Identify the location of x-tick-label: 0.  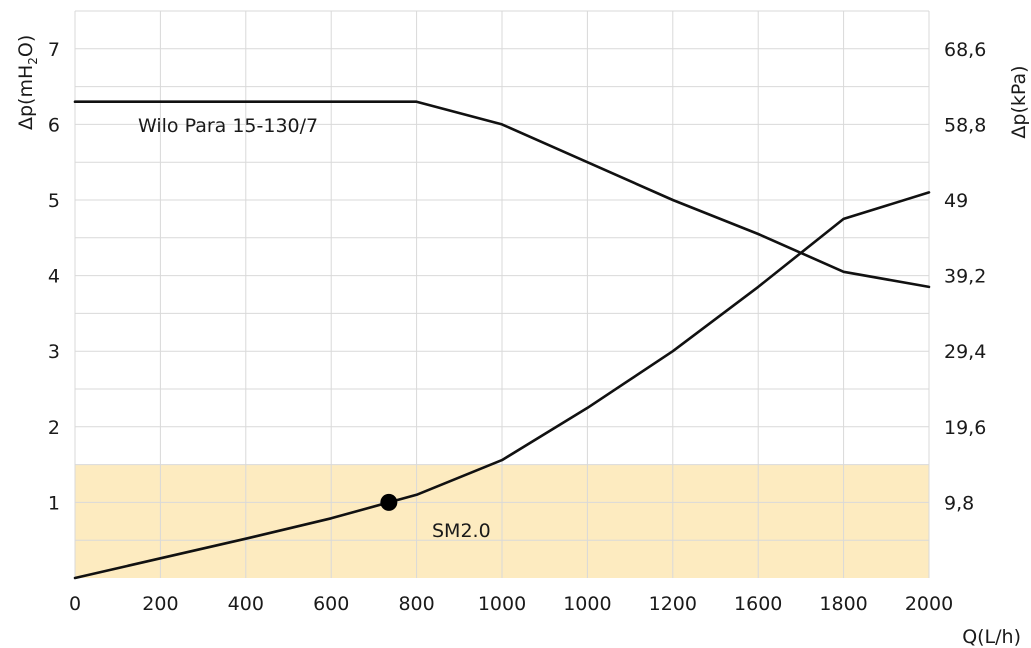
(75, 604).